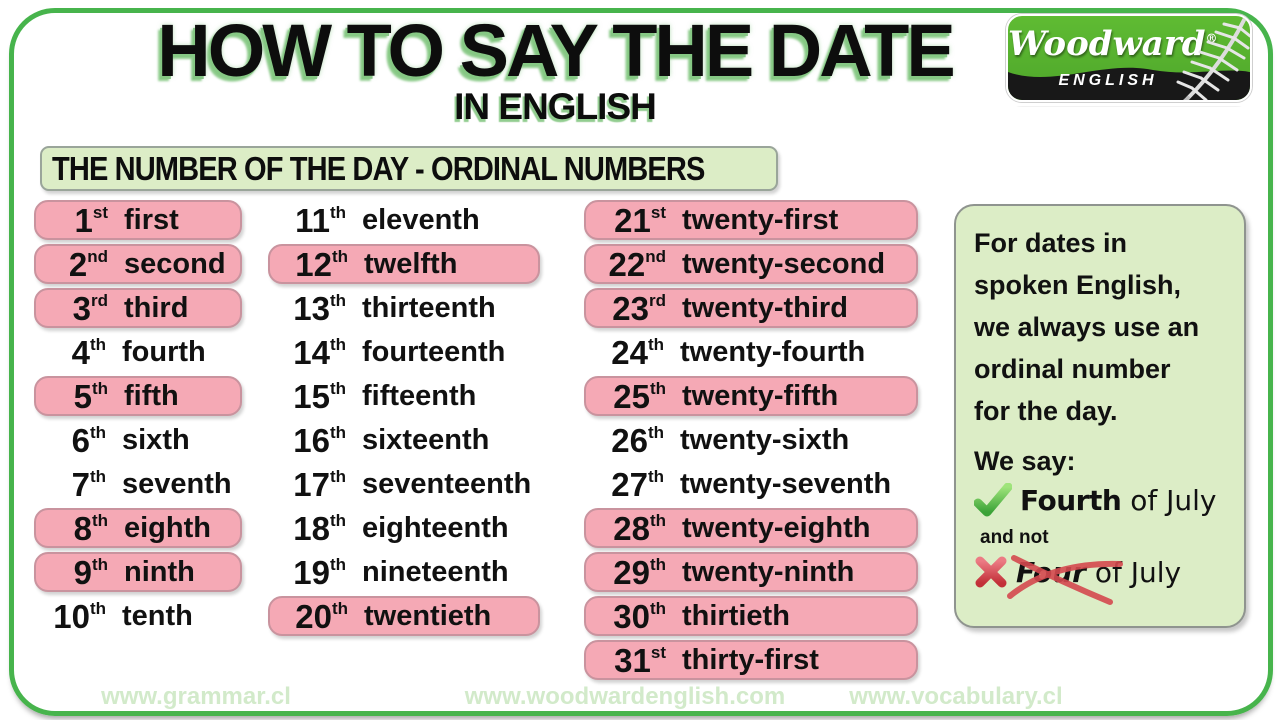 This screenshot has height=720, width=1280. Describe the element at coordinates (1014, 537) in the screenshot. I see `and-not-label: and not` at that location.